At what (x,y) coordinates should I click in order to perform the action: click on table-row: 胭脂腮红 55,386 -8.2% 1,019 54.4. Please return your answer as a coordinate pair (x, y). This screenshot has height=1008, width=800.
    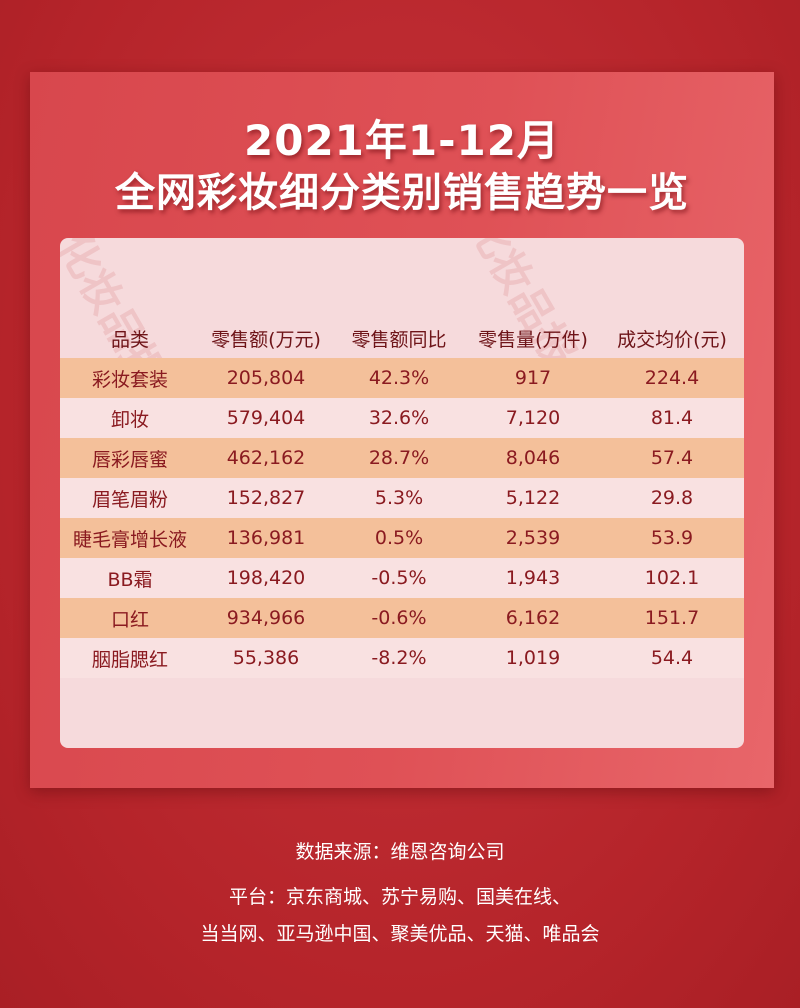
    Looking at the image, I should click on (402, 658).